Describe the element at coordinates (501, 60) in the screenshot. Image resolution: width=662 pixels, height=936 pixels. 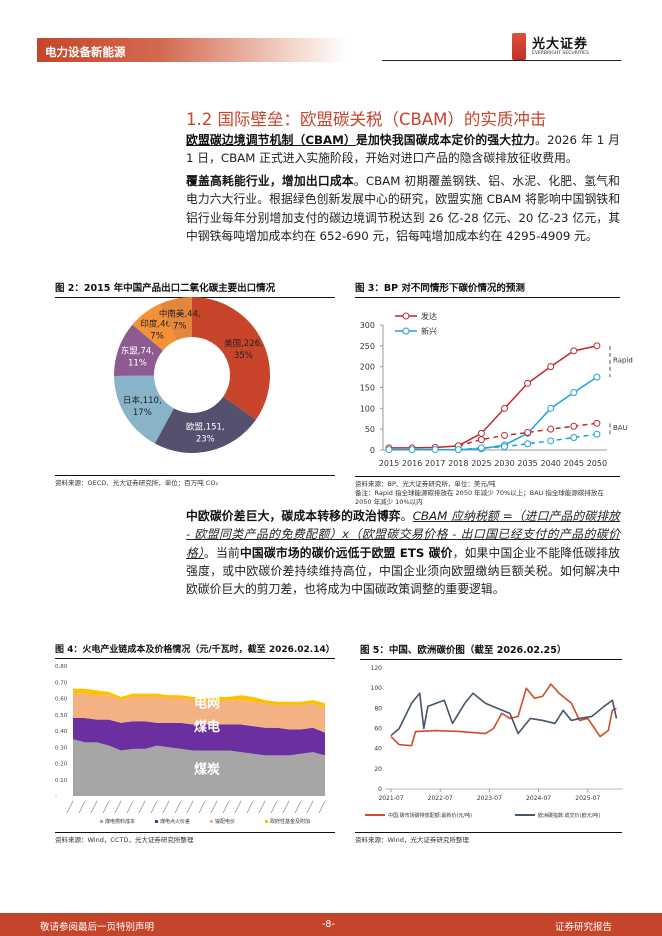
I see `header-divider` at that location.